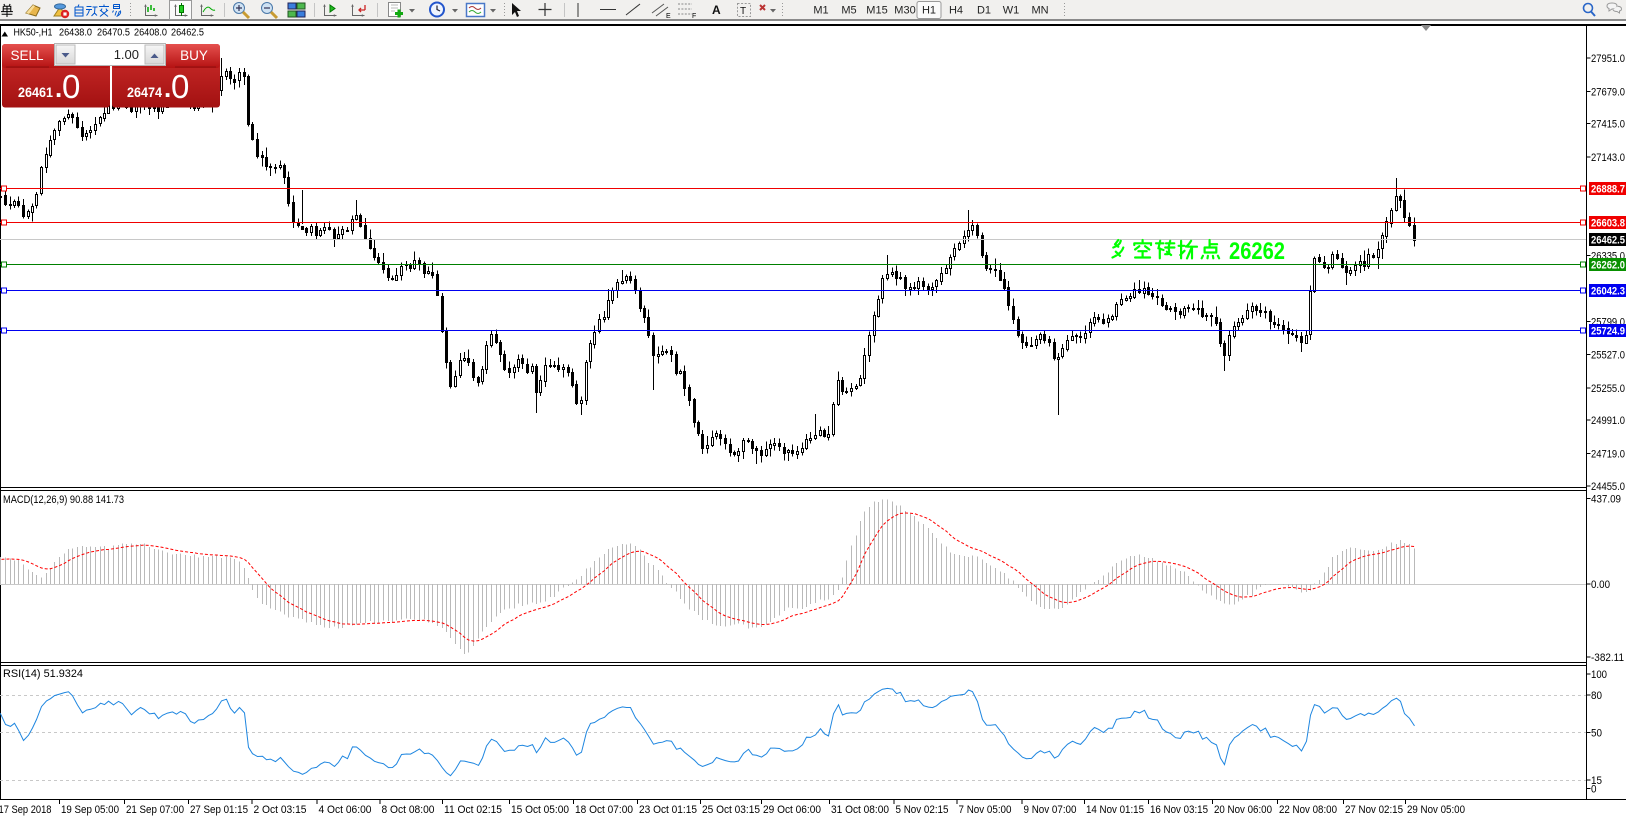  Describe the element at coordinates (155, 810) in the screenshot. I see `svg-text: 21 Sep 07:00` at that location.